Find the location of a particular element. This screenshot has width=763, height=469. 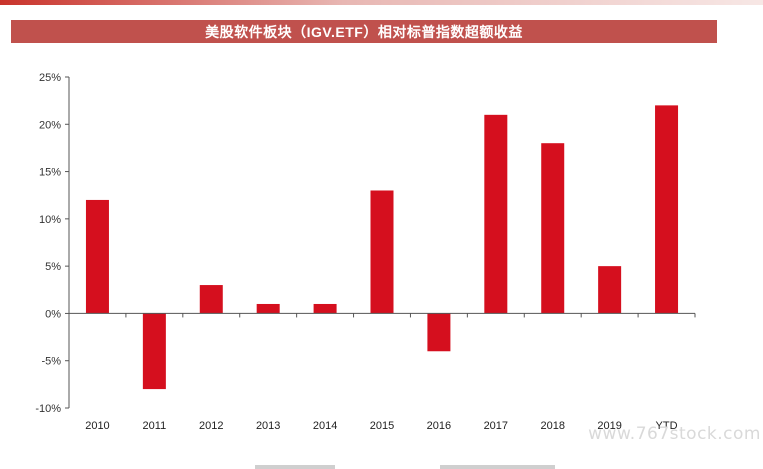

bar-2013 is located at coordinates (268, 308).